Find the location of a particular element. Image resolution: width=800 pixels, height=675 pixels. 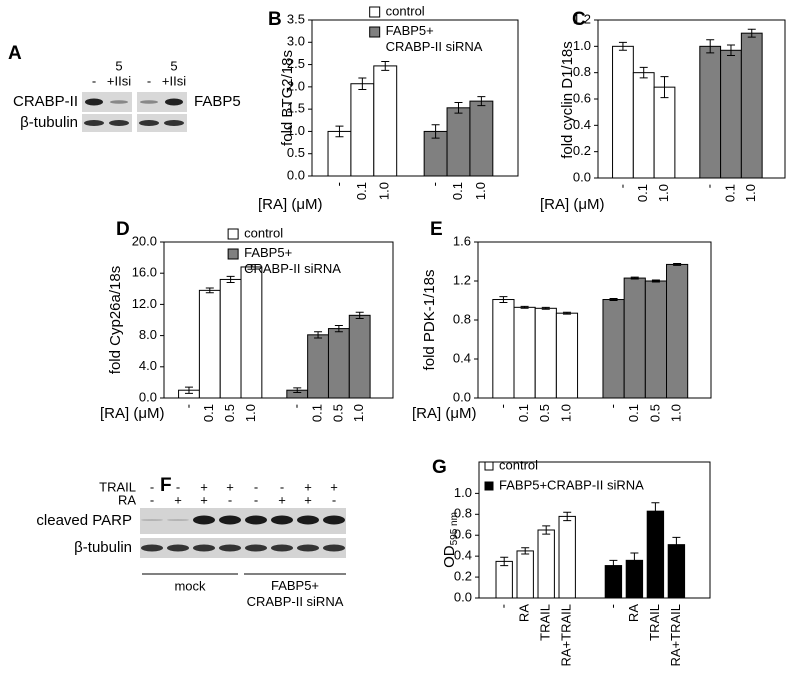

y-axis-label: fold Cyp26a/18s is located at coordinates (115, 320).